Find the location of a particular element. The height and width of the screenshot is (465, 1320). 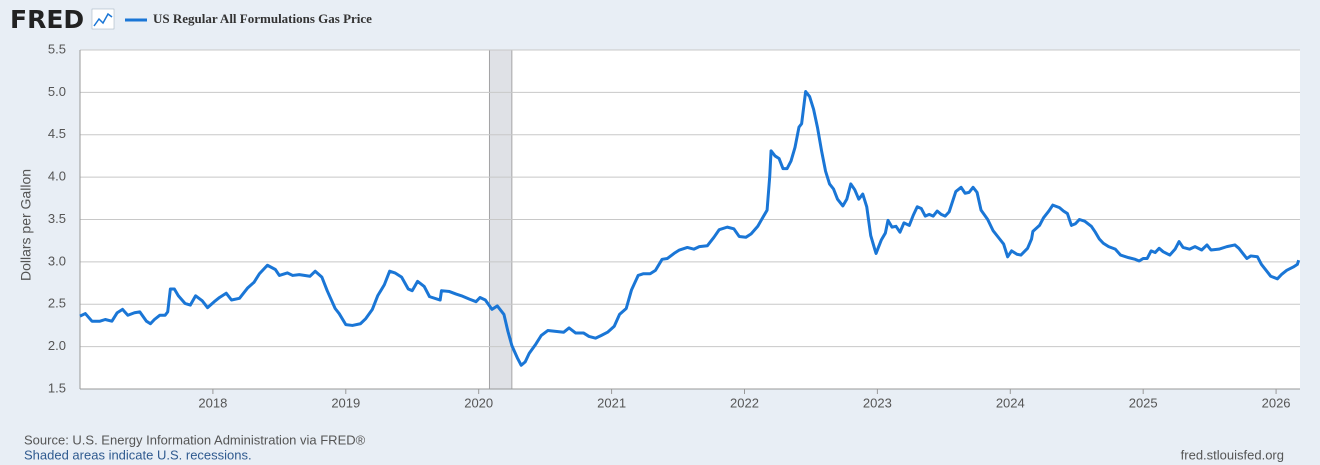

y-tick-label: 3.5 is located at coordinates (57, 218).